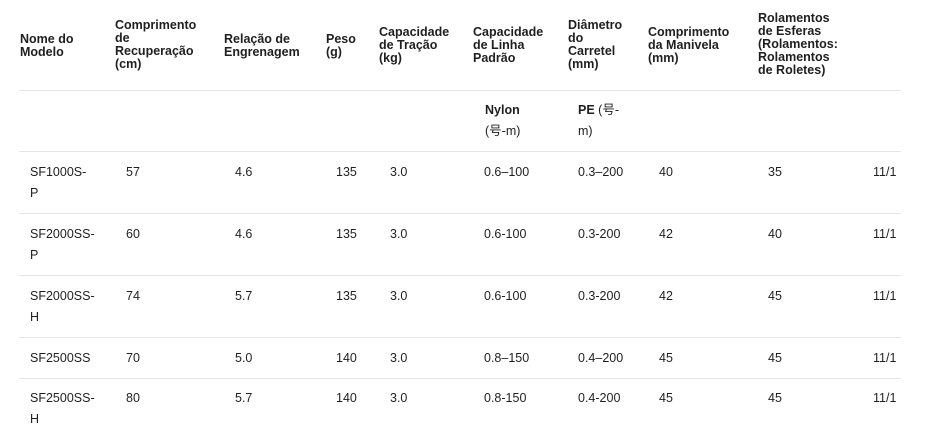  Describe the element at coordinates (595, 44) in the screenshot. I see `header-spool-diameter: Diâmetro do Carretel (mm)` at that location.